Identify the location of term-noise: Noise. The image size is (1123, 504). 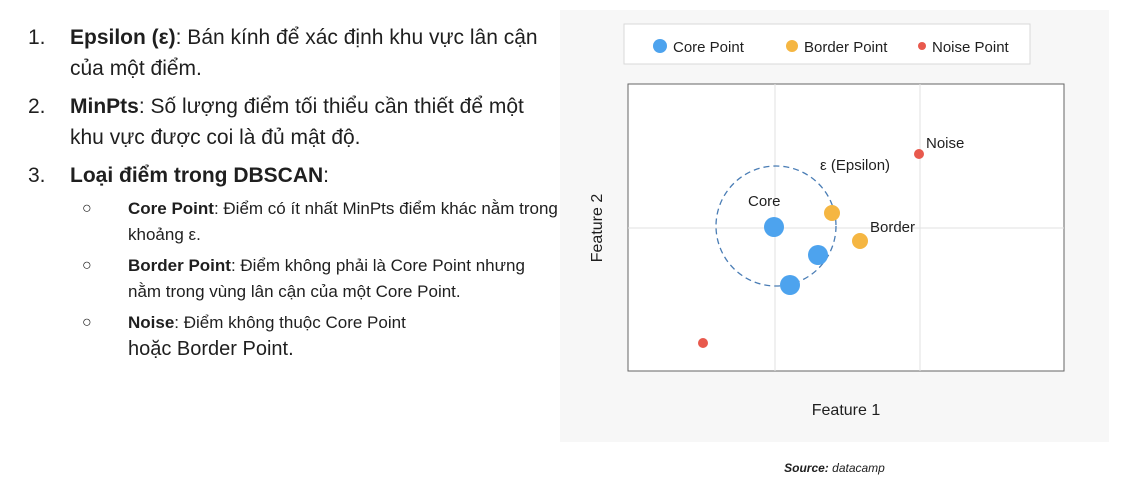
(151, 322).